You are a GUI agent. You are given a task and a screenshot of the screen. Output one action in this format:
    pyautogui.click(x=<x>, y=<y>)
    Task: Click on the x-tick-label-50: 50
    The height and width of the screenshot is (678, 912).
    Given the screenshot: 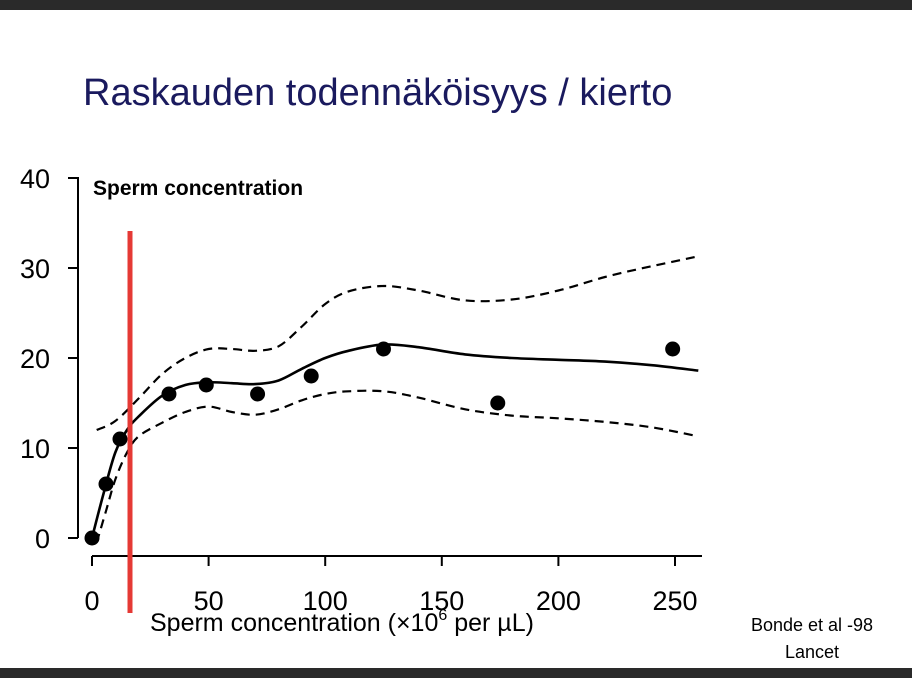 What is the action you would take?
    pyautogui.click(x=209, y=601)
    